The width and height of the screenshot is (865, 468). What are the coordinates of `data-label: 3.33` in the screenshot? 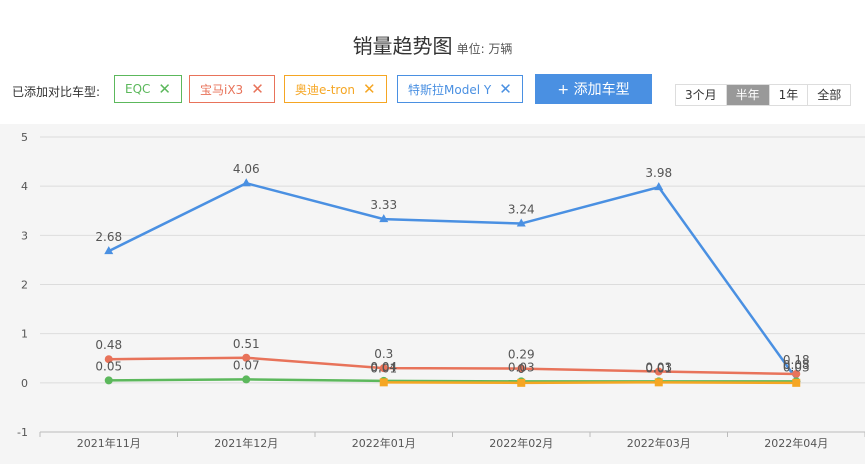 It's located at (383, 205).